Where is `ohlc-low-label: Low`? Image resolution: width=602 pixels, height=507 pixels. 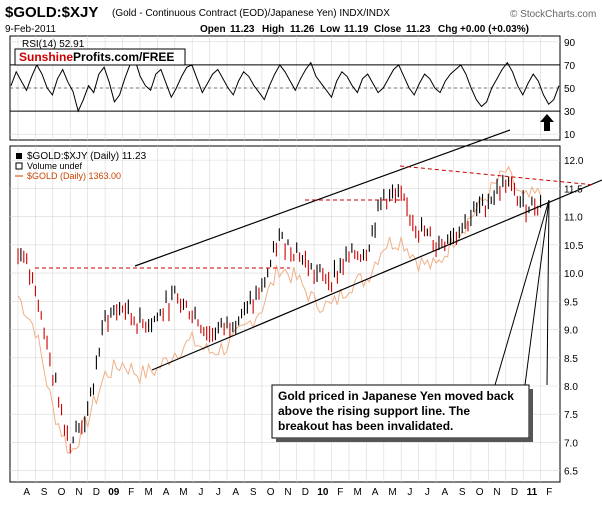 ohlc-low-label: Low is located at coordinates (330, 29).